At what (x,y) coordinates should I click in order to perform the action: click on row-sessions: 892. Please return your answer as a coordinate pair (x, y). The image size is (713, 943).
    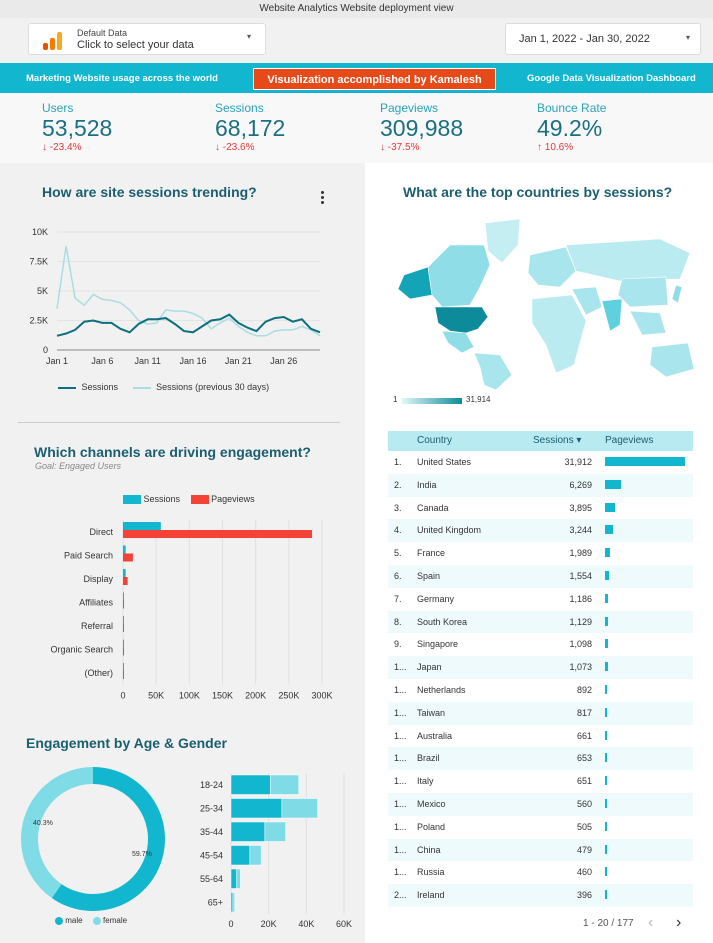
    Looking at the image, I should click on (584, 690).